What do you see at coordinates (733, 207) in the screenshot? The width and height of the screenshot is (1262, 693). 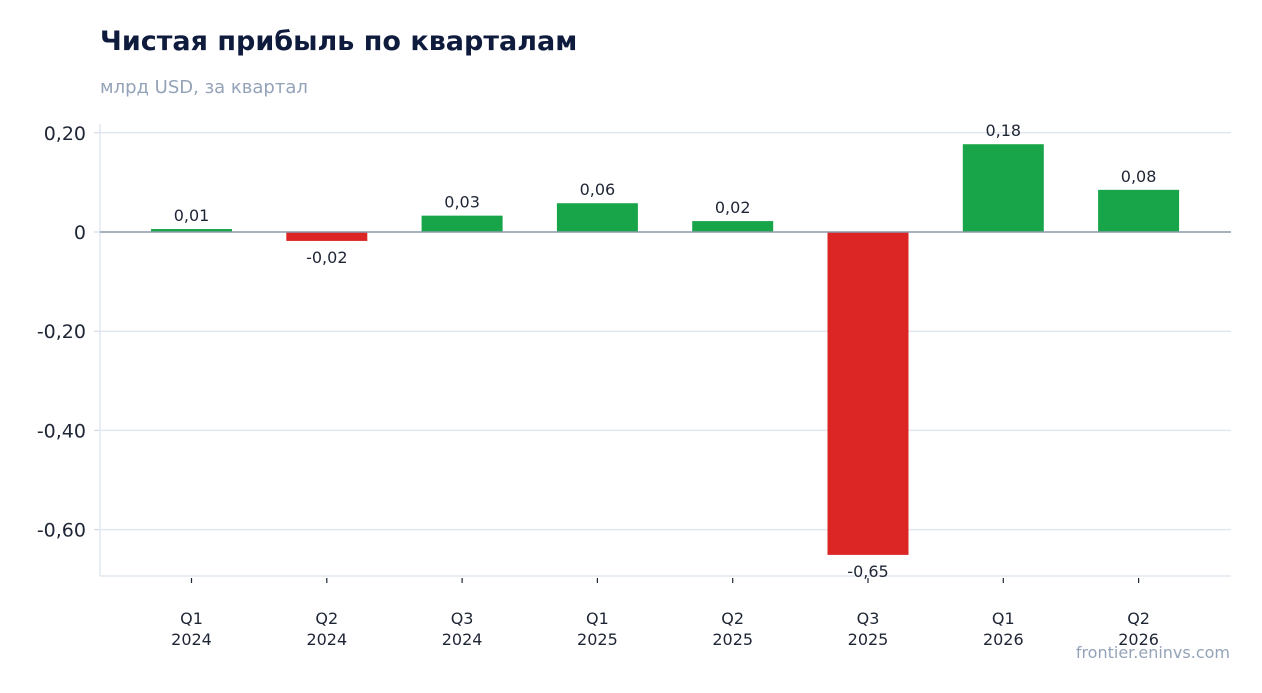 I see `data-label: 0,02` at bounding box center [733, 207].